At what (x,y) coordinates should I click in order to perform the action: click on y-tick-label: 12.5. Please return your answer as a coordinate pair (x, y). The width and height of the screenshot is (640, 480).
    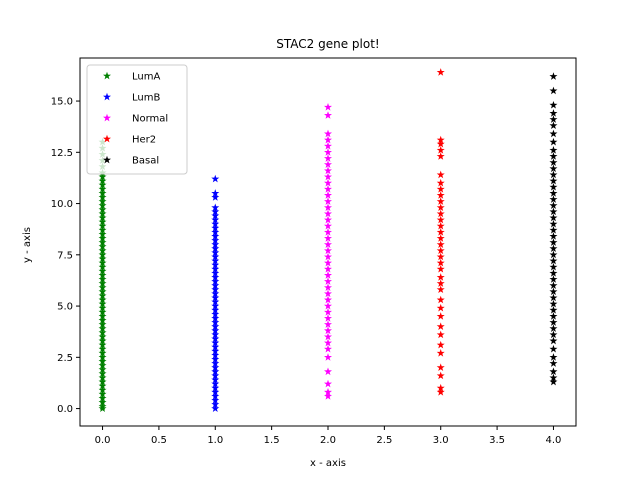
    Looking at the image, I should click on (62, 153).